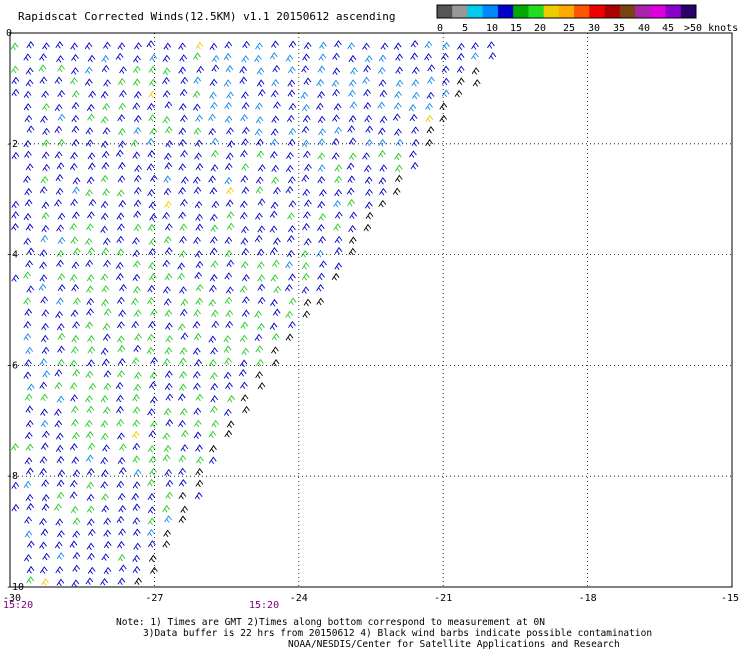  Describe the element at coordinates (465, 28) in the screenshot. I see `legend-label: 5` at that location.